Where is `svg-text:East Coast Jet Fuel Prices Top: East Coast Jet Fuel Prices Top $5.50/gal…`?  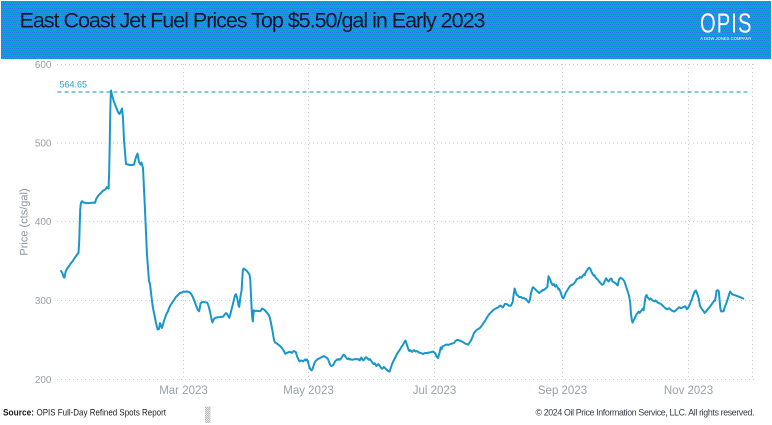 svg-text:East Coast Jet Fuel Prices Top: East Coast Jet Fuel Prices Top $5.50/gal… is located at coordinates (253, 21).